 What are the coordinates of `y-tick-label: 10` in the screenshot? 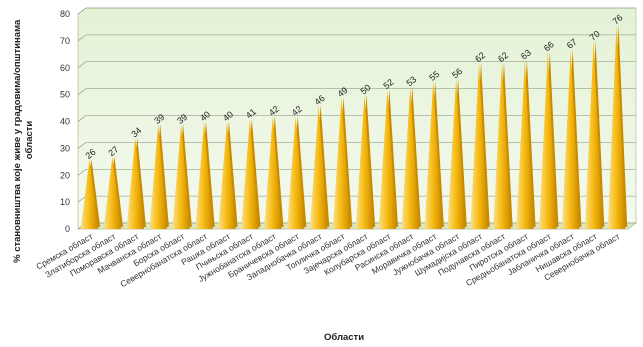 It's located at (65, 202).